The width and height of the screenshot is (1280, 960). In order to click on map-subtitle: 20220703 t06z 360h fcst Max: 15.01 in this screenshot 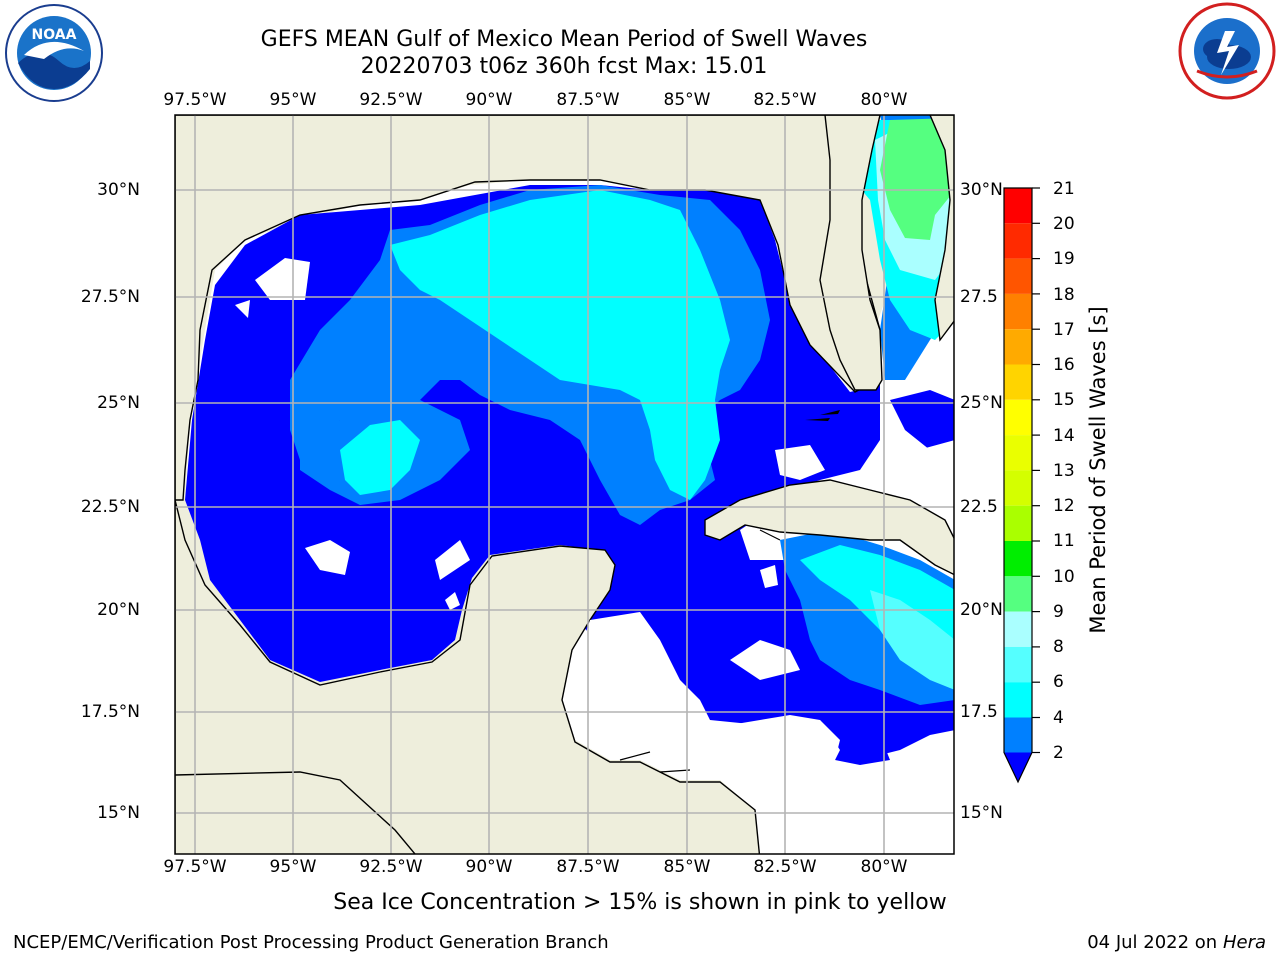, I will do `click(564, 66)`.